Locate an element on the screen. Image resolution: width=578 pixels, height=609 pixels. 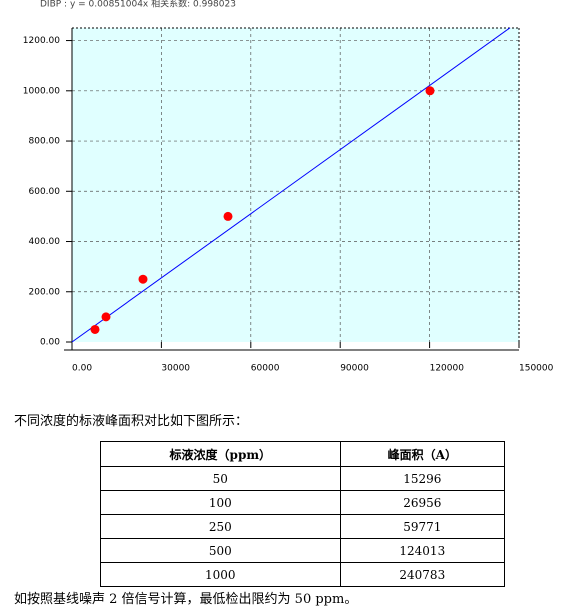
table-cell: 500 is located at coordinates (220, 550).